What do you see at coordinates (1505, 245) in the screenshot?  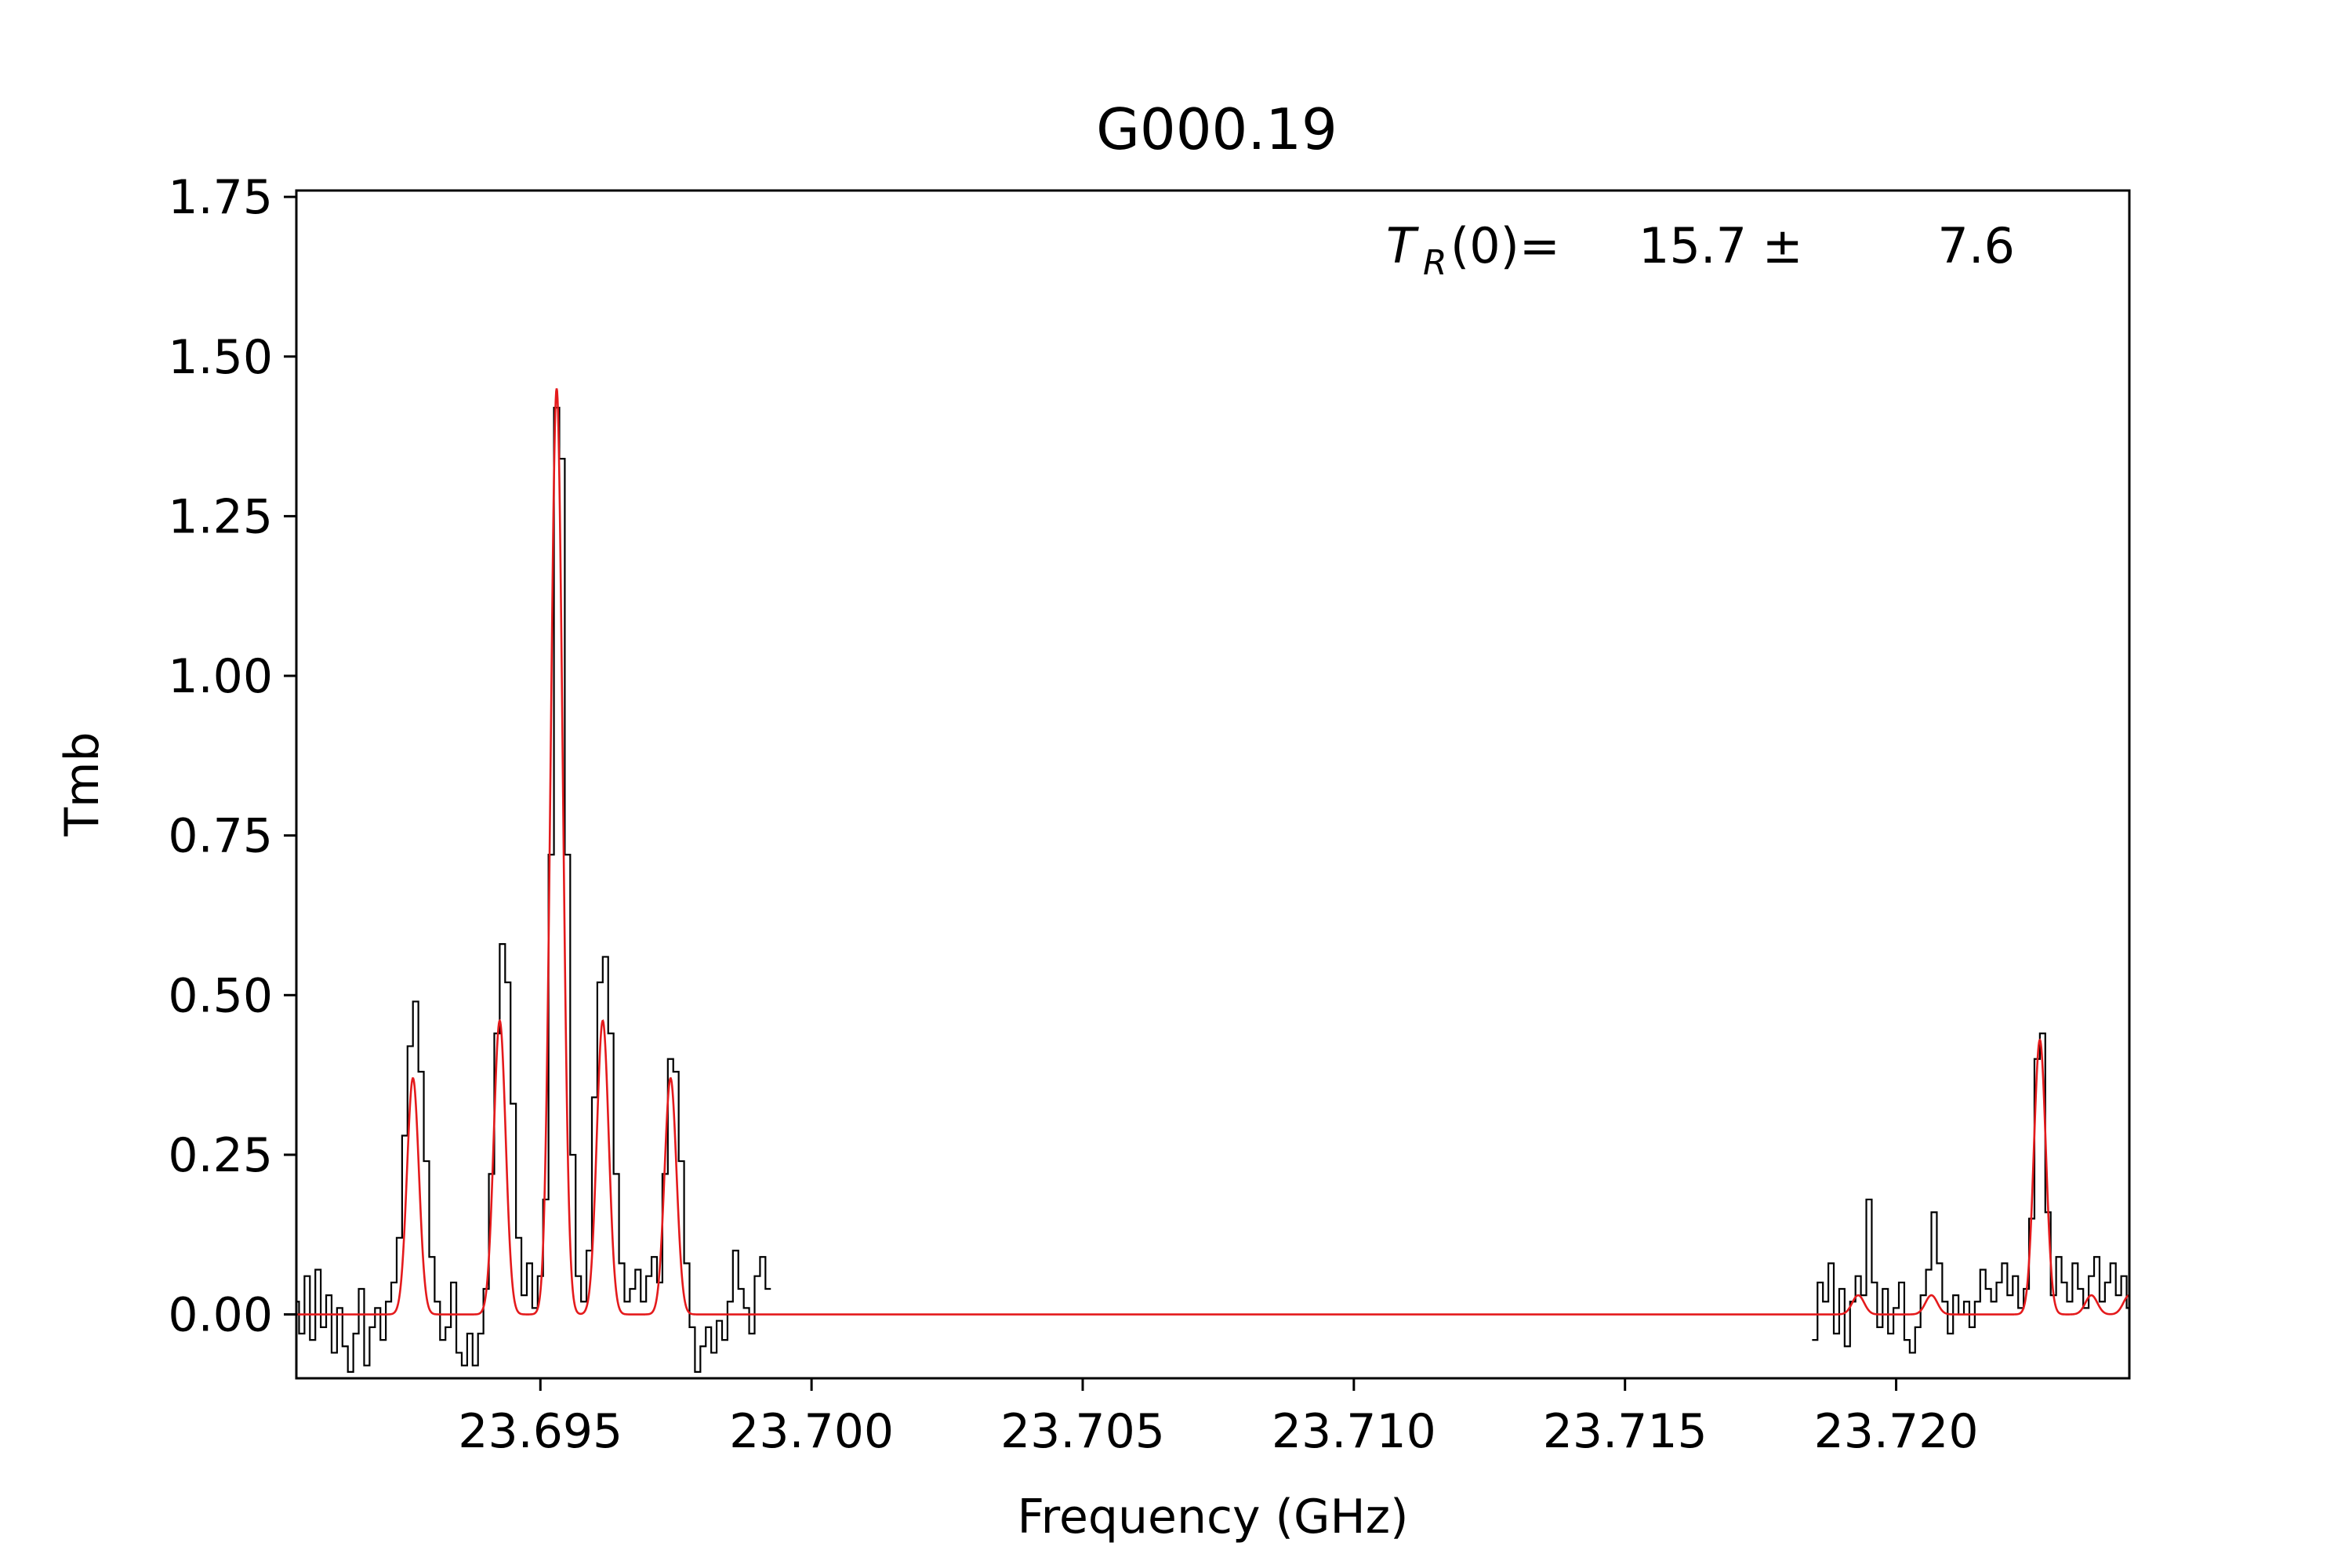 I see `tr-label-rest: (0)=` at bounding box center [1505, 245].